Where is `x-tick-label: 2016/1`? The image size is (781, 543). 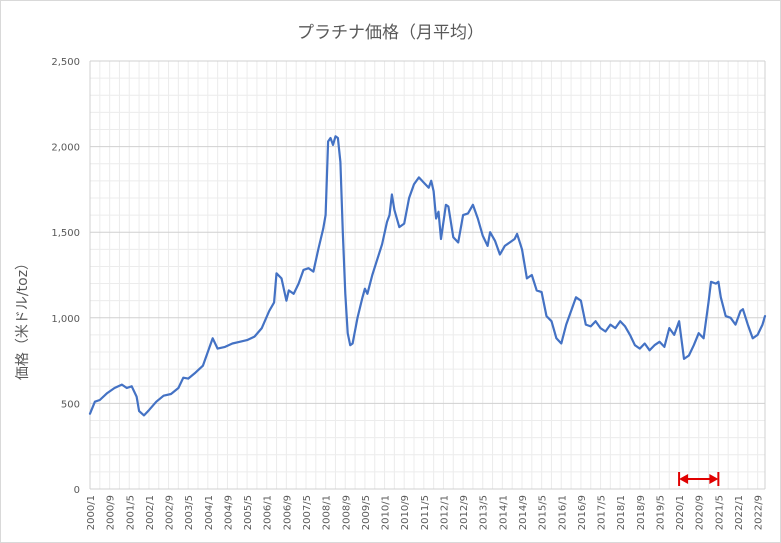 x-tick-label: 2016/1 is located at coordinates (562, 512).